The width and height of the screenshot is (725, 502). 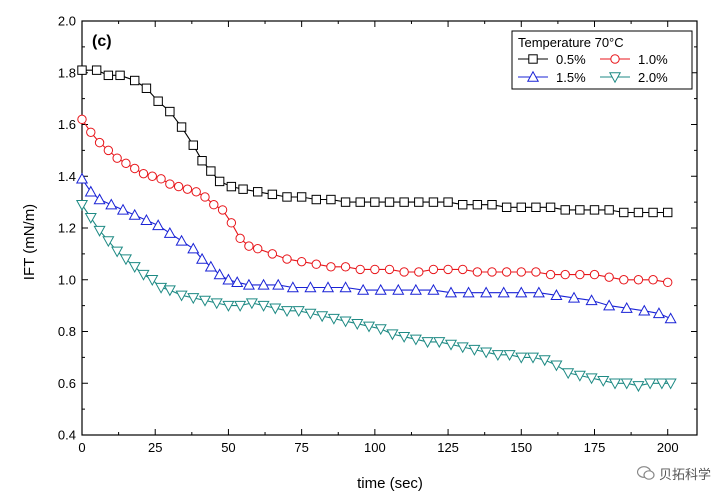 I want to click on x-tick-label: 0, so click(x=81, y=447).